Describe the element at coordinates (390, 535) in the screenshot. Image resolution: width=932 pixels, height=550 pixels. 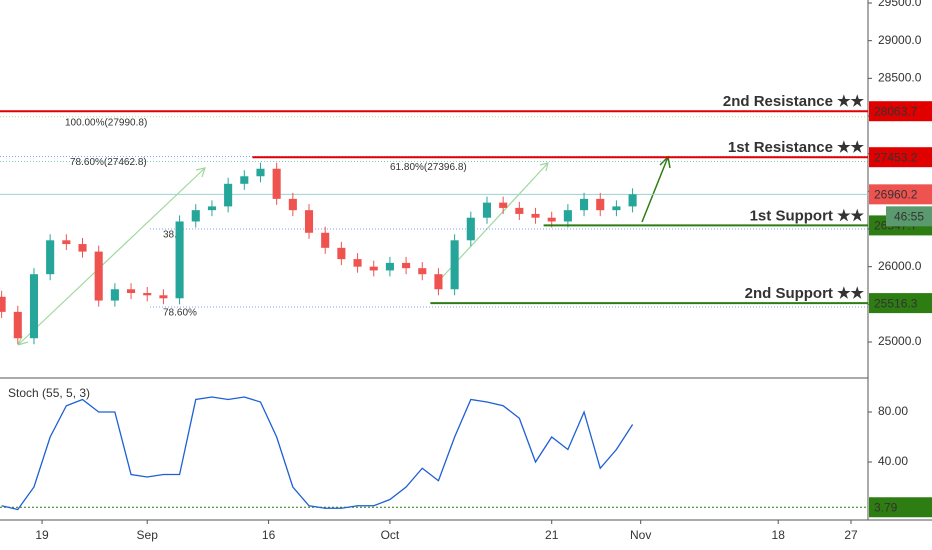
I see `x-tick-label: Oct` at that location.